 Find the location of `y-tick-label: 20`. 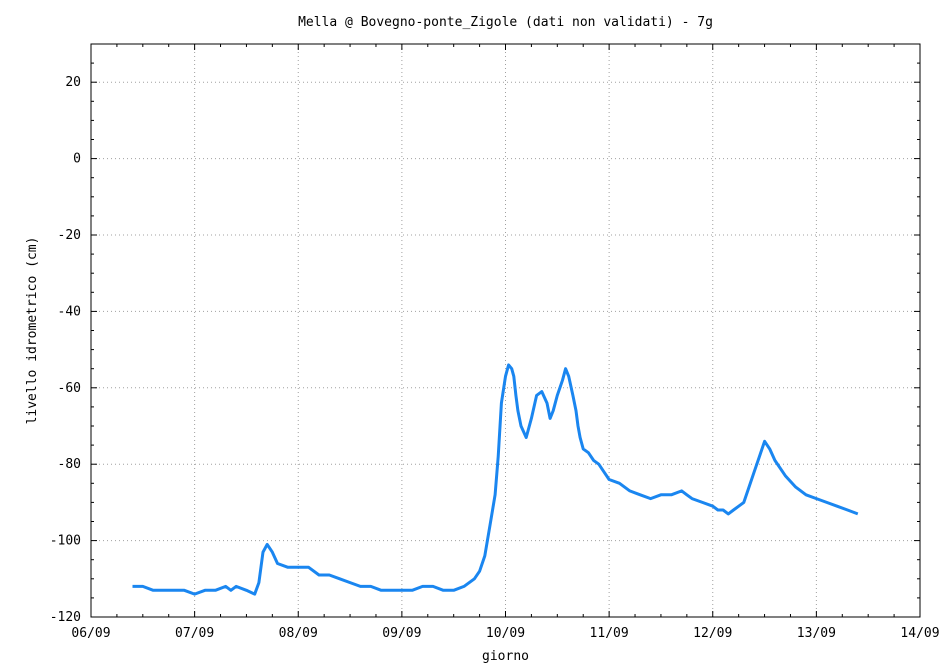

y-tick-label: 20 is located at coordinates (73, 82).